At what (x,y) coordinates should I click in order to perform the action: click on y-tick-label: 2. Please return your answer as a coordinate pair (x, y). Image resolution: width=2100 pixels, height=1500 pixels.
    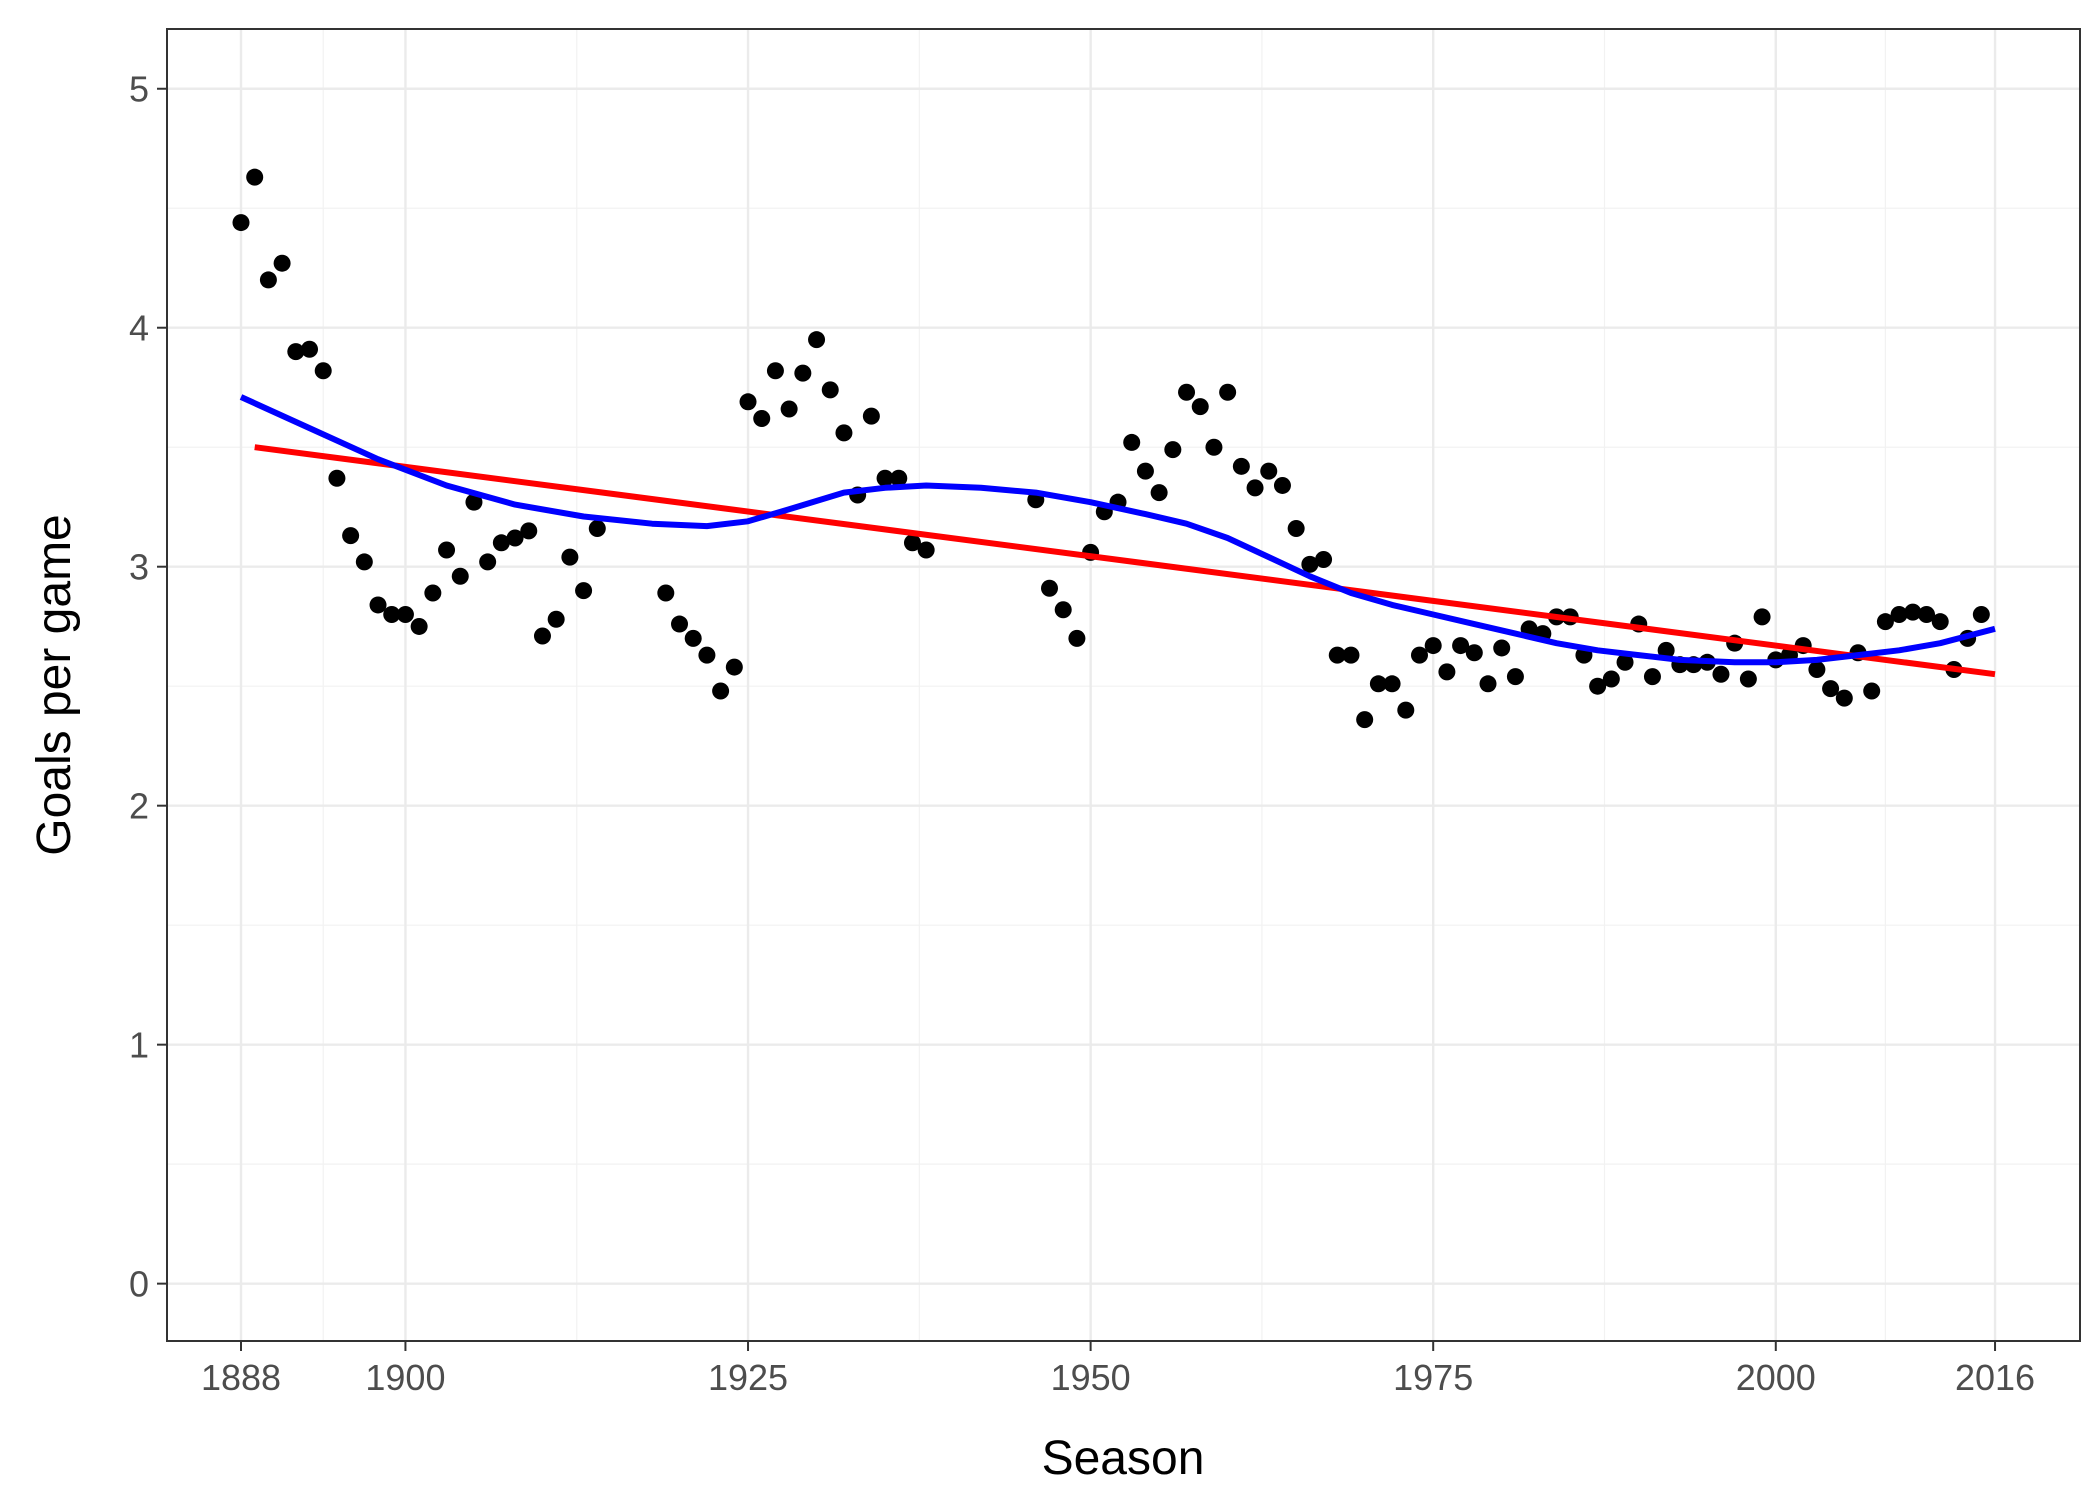
    Looking at the image, I should click on (139, 806).